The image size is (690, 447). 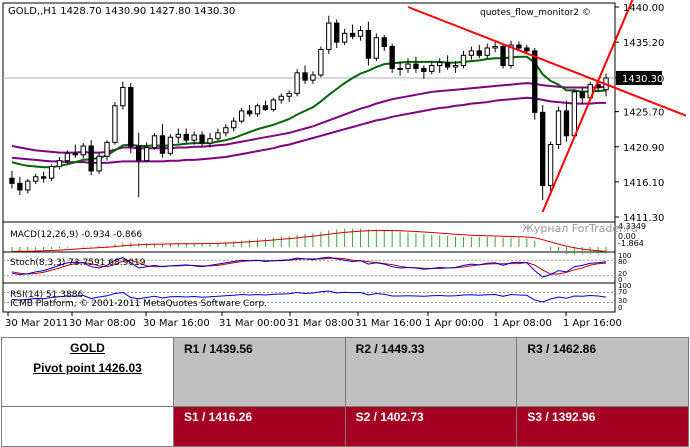 What do you see at coordinates (643, 113) in the screenshot?
I see `y-tick-label: 1425.70` at bounding box center [643, 113].